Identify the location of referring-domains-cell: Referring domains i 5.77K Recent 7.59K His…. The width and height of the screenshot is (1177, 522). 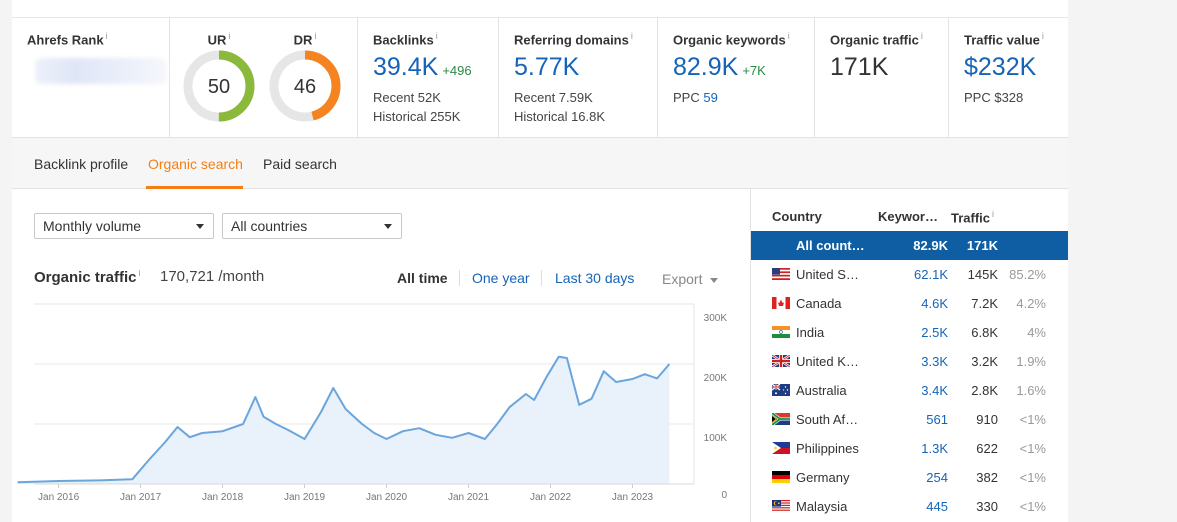
(578, 78).